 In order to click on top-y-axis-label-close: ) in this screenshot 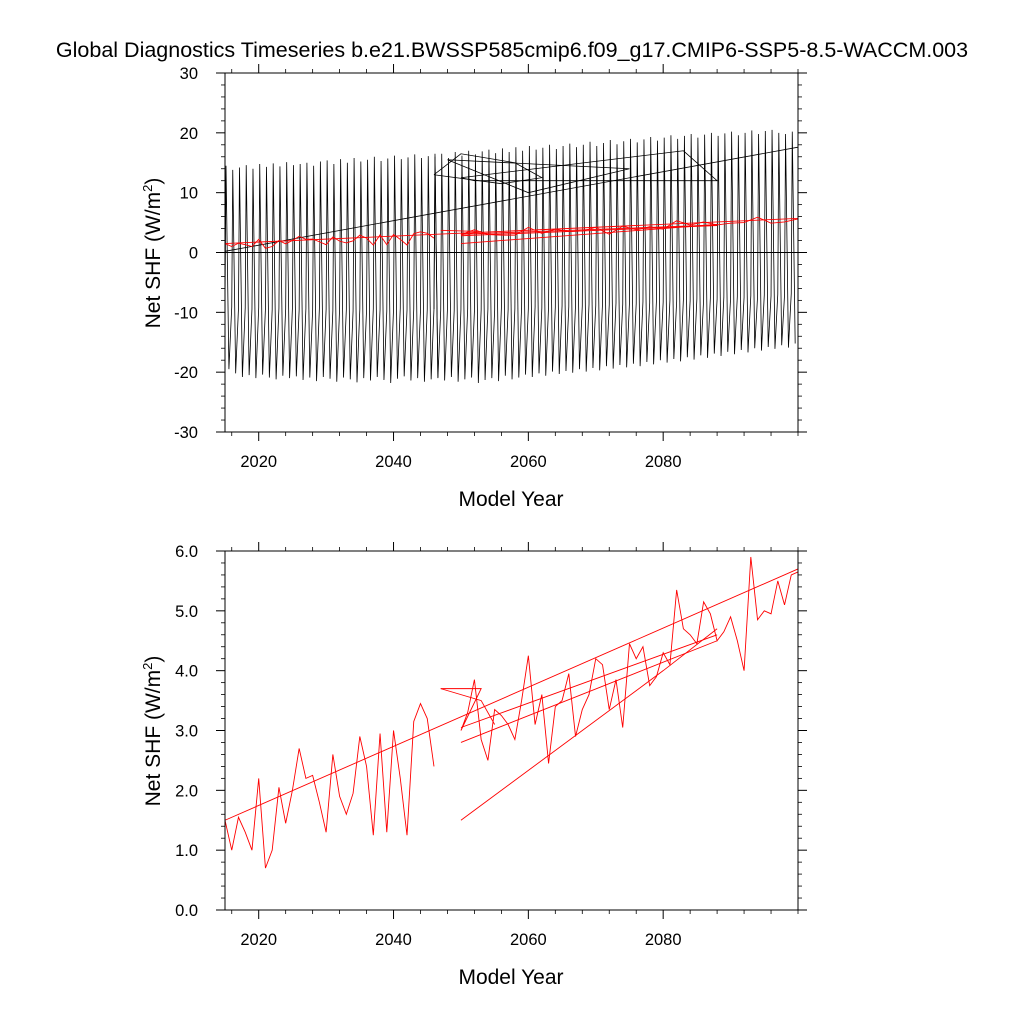, I will do `click(153, 181)`.